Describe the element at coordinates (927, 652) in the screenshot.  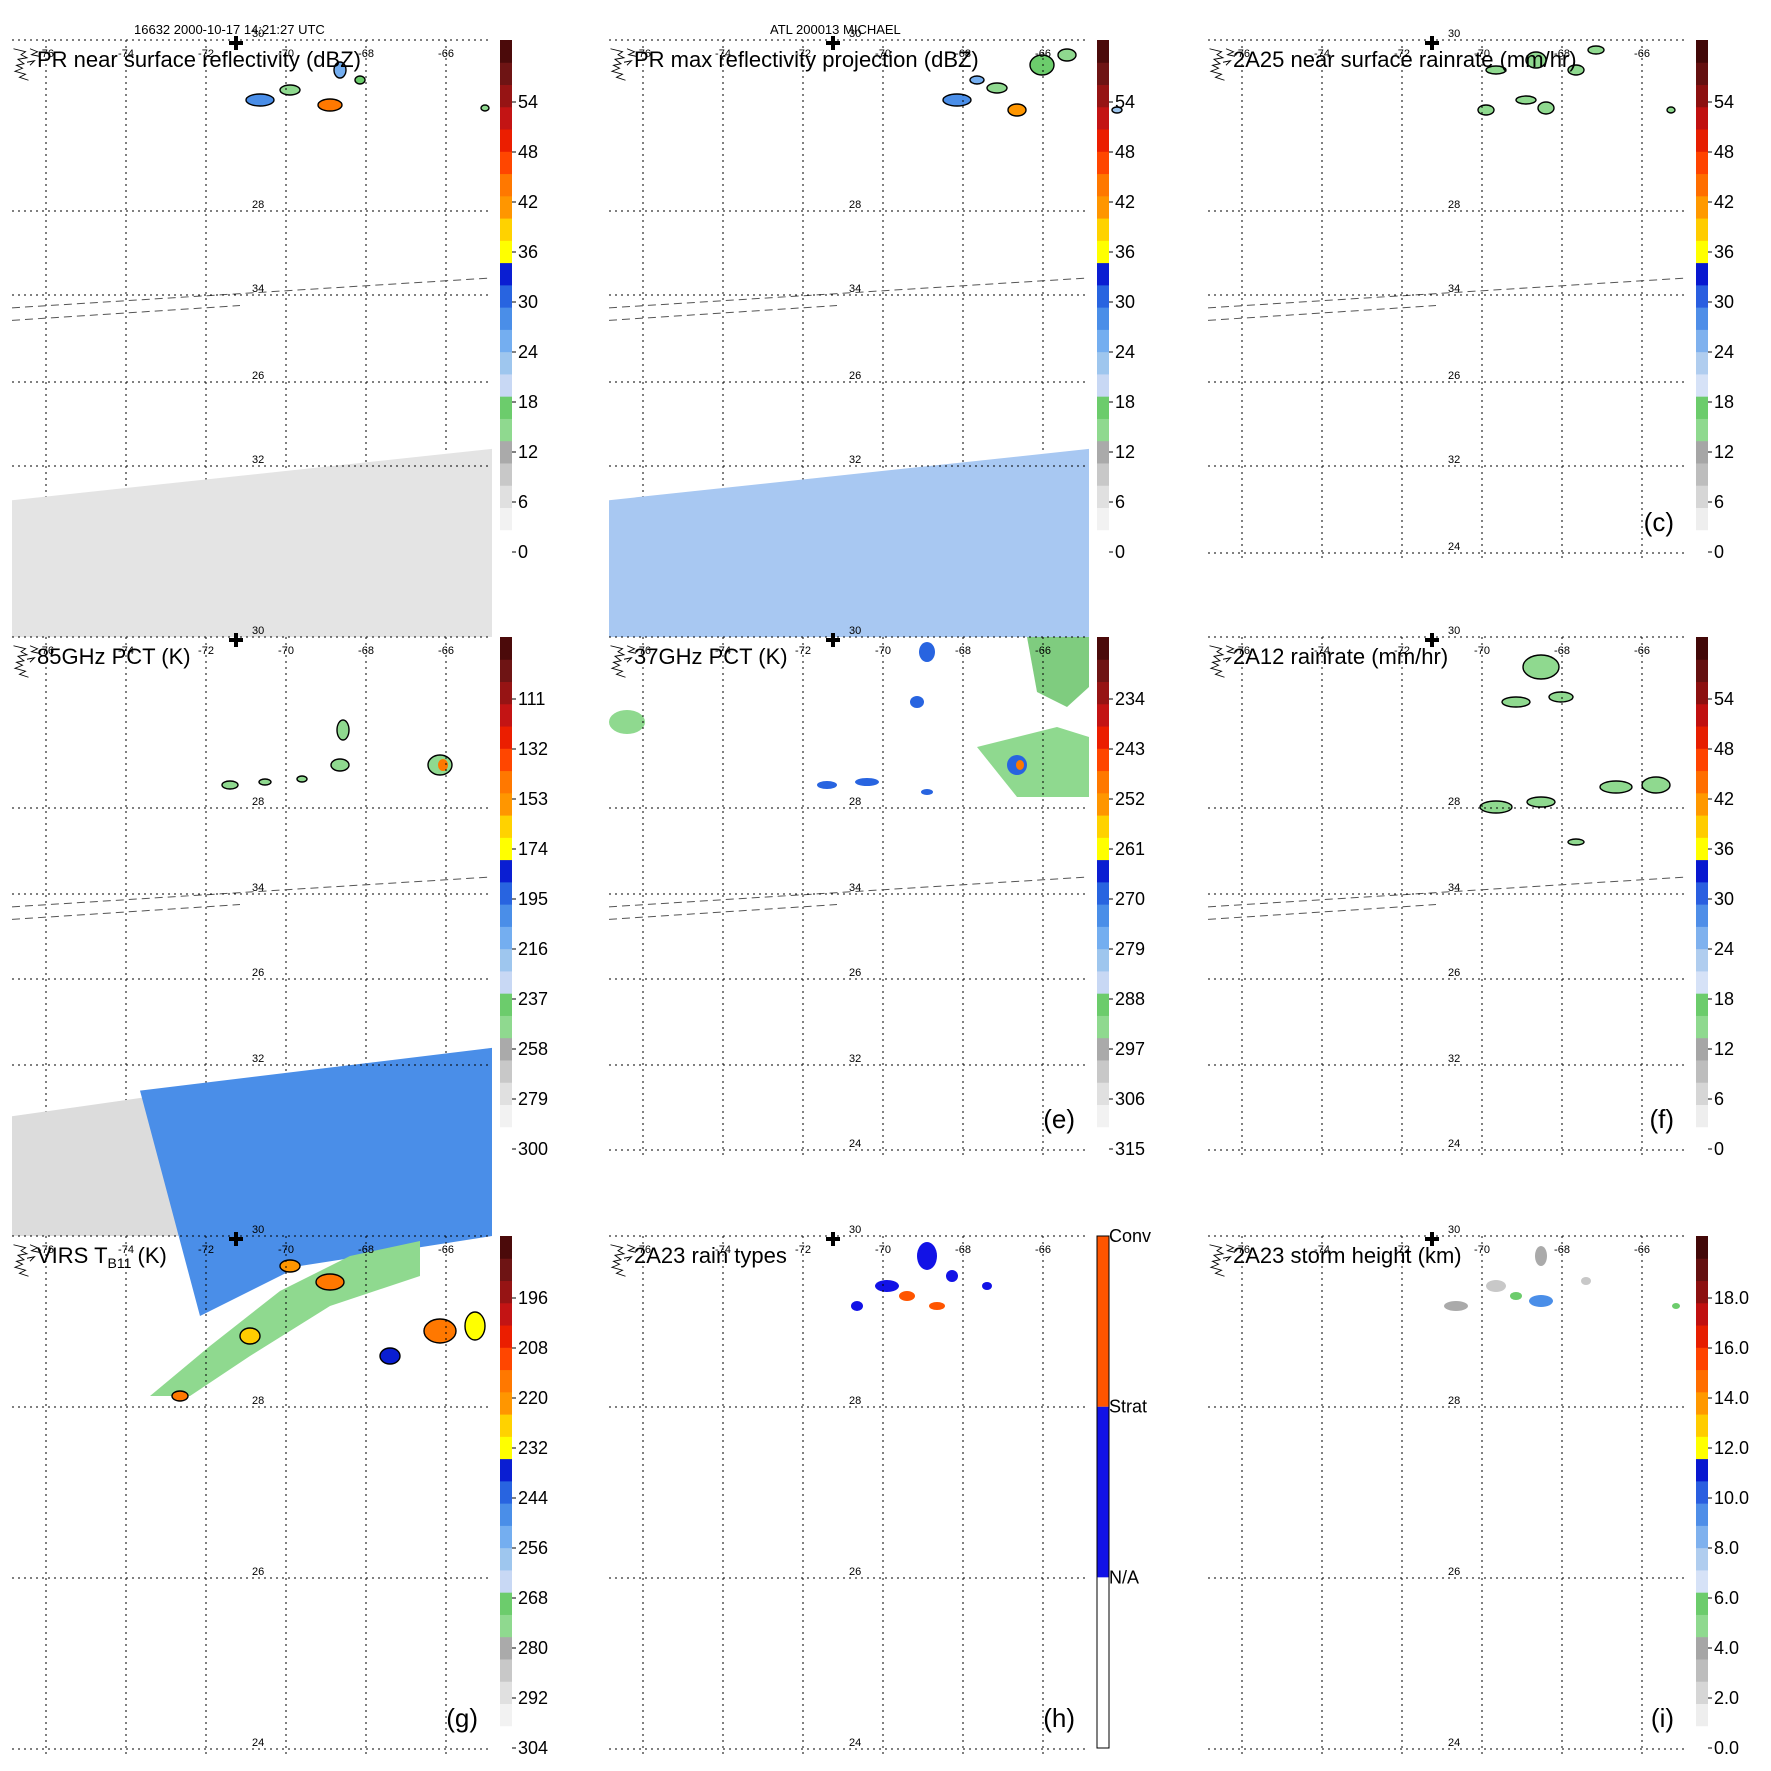
I see `scattering-cell` at that location.